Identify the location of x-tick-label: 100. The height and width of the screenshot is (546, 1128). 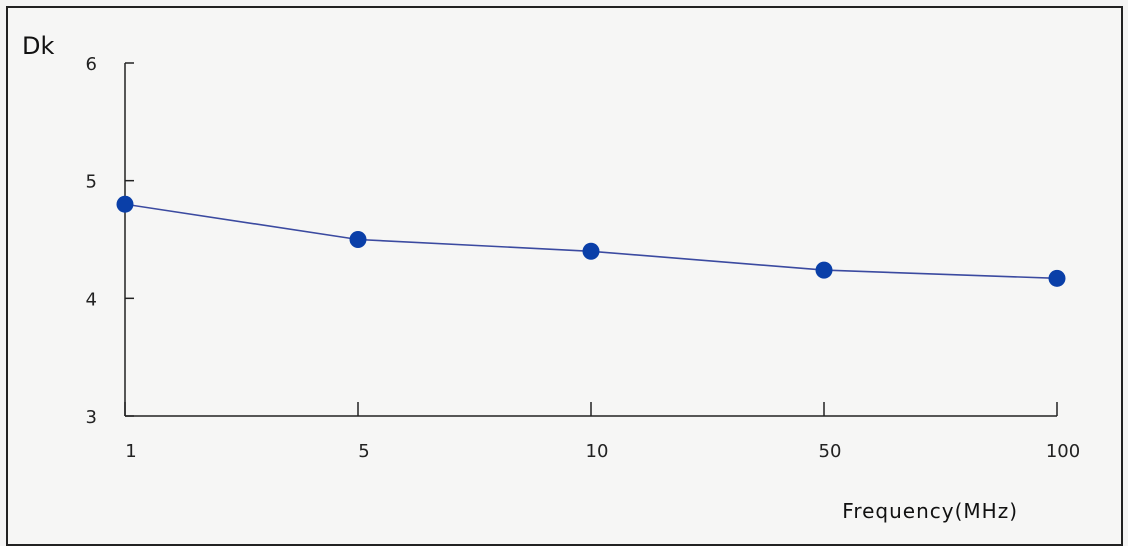
(1063, 451).